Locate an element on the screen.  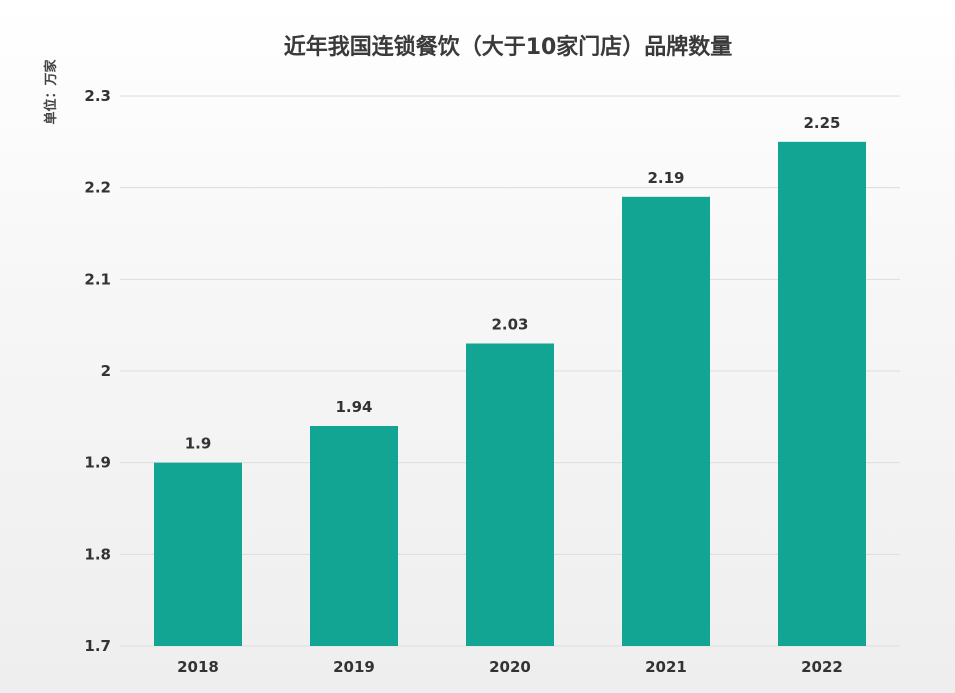
data-label-2019: 1.94 is located at coordinates (353, 407).